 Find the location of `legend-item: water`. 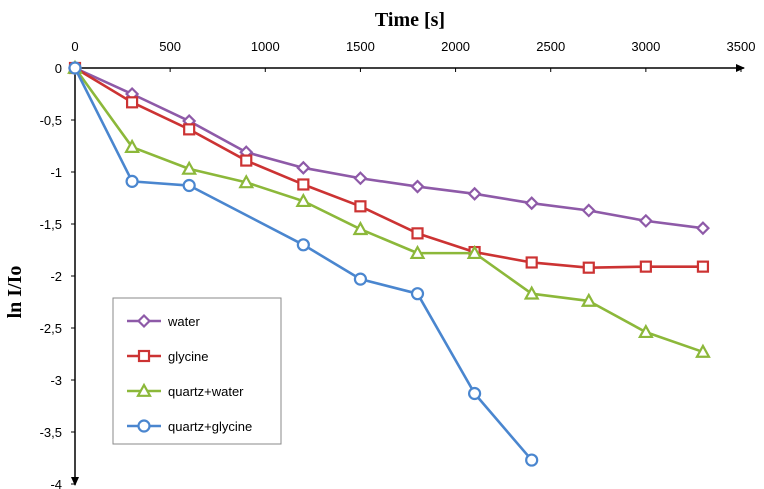

legend-item: water is located at coordinates (163, 321).